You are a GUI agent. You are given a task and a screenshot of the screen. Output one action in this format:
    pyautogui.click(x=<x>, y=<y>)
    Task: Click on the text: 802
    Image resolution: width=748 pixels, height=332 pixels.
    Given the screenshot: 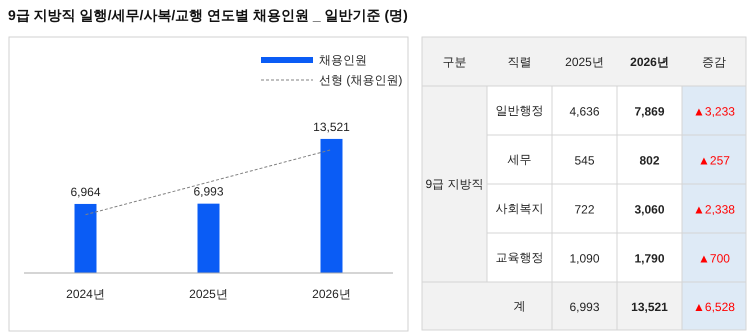 What is the action you would take?
    pyautogui.click(x=649, y=161)
    